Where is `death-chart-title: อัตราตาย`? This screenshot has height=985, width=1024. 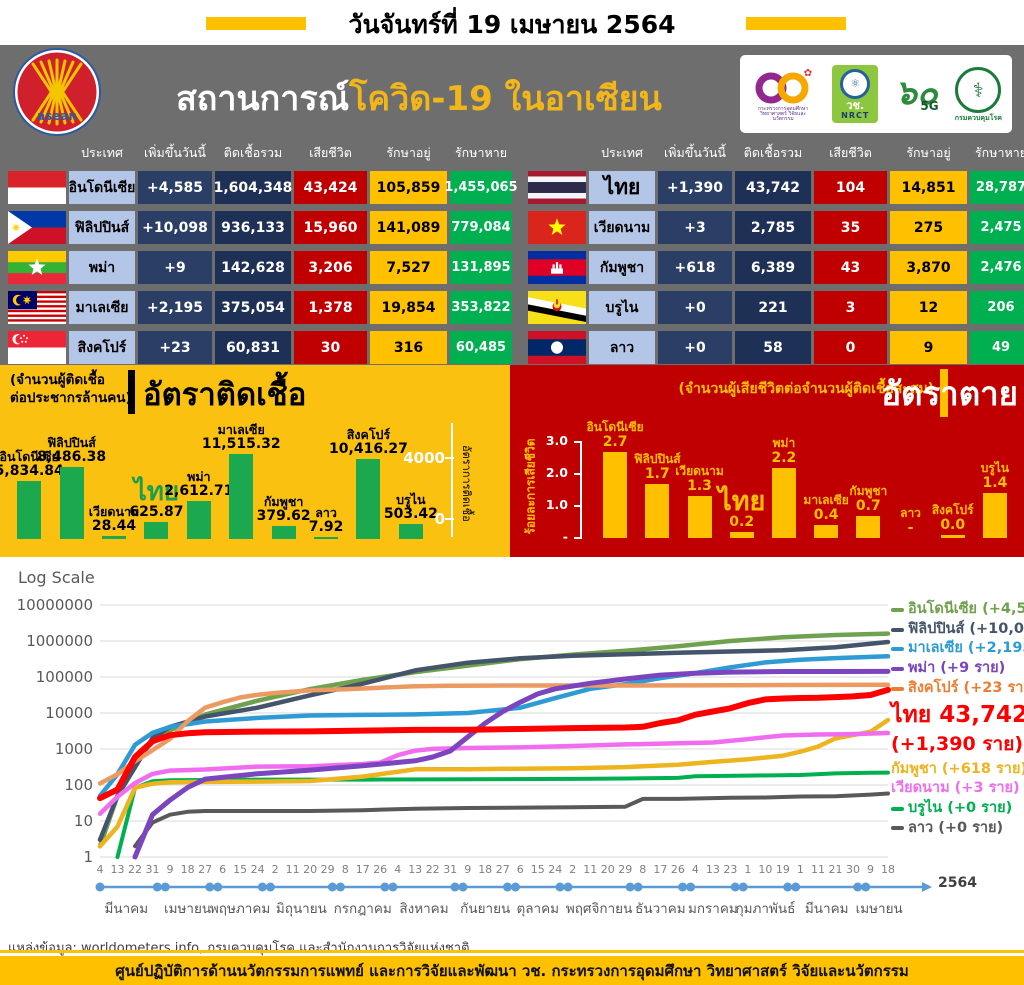
death-chart-title: อัตราตาย is located at coordinates (949, 393).